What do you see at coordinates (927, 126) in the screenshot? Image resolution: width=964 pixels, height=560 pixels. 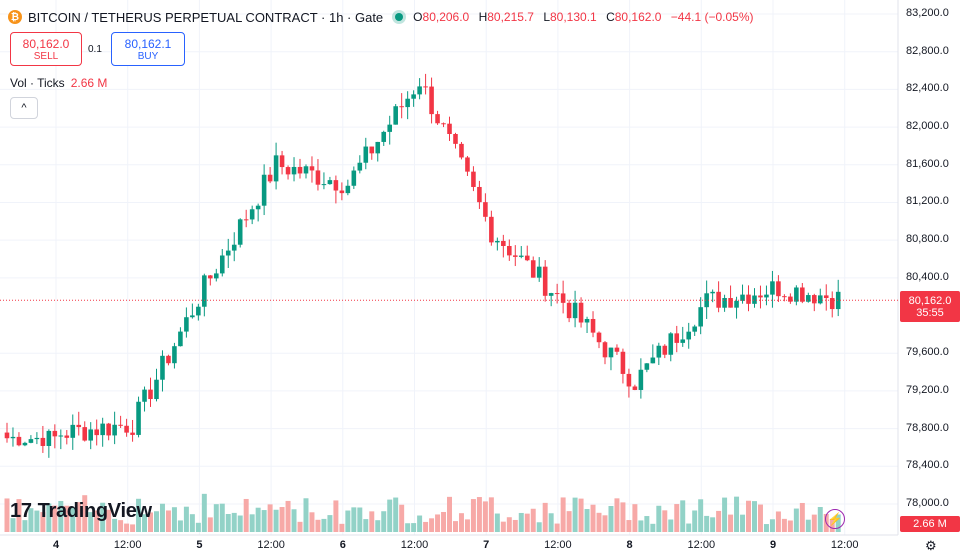 I see `price-axis-tick: 82,000.0` at bounding box center [927, 126].